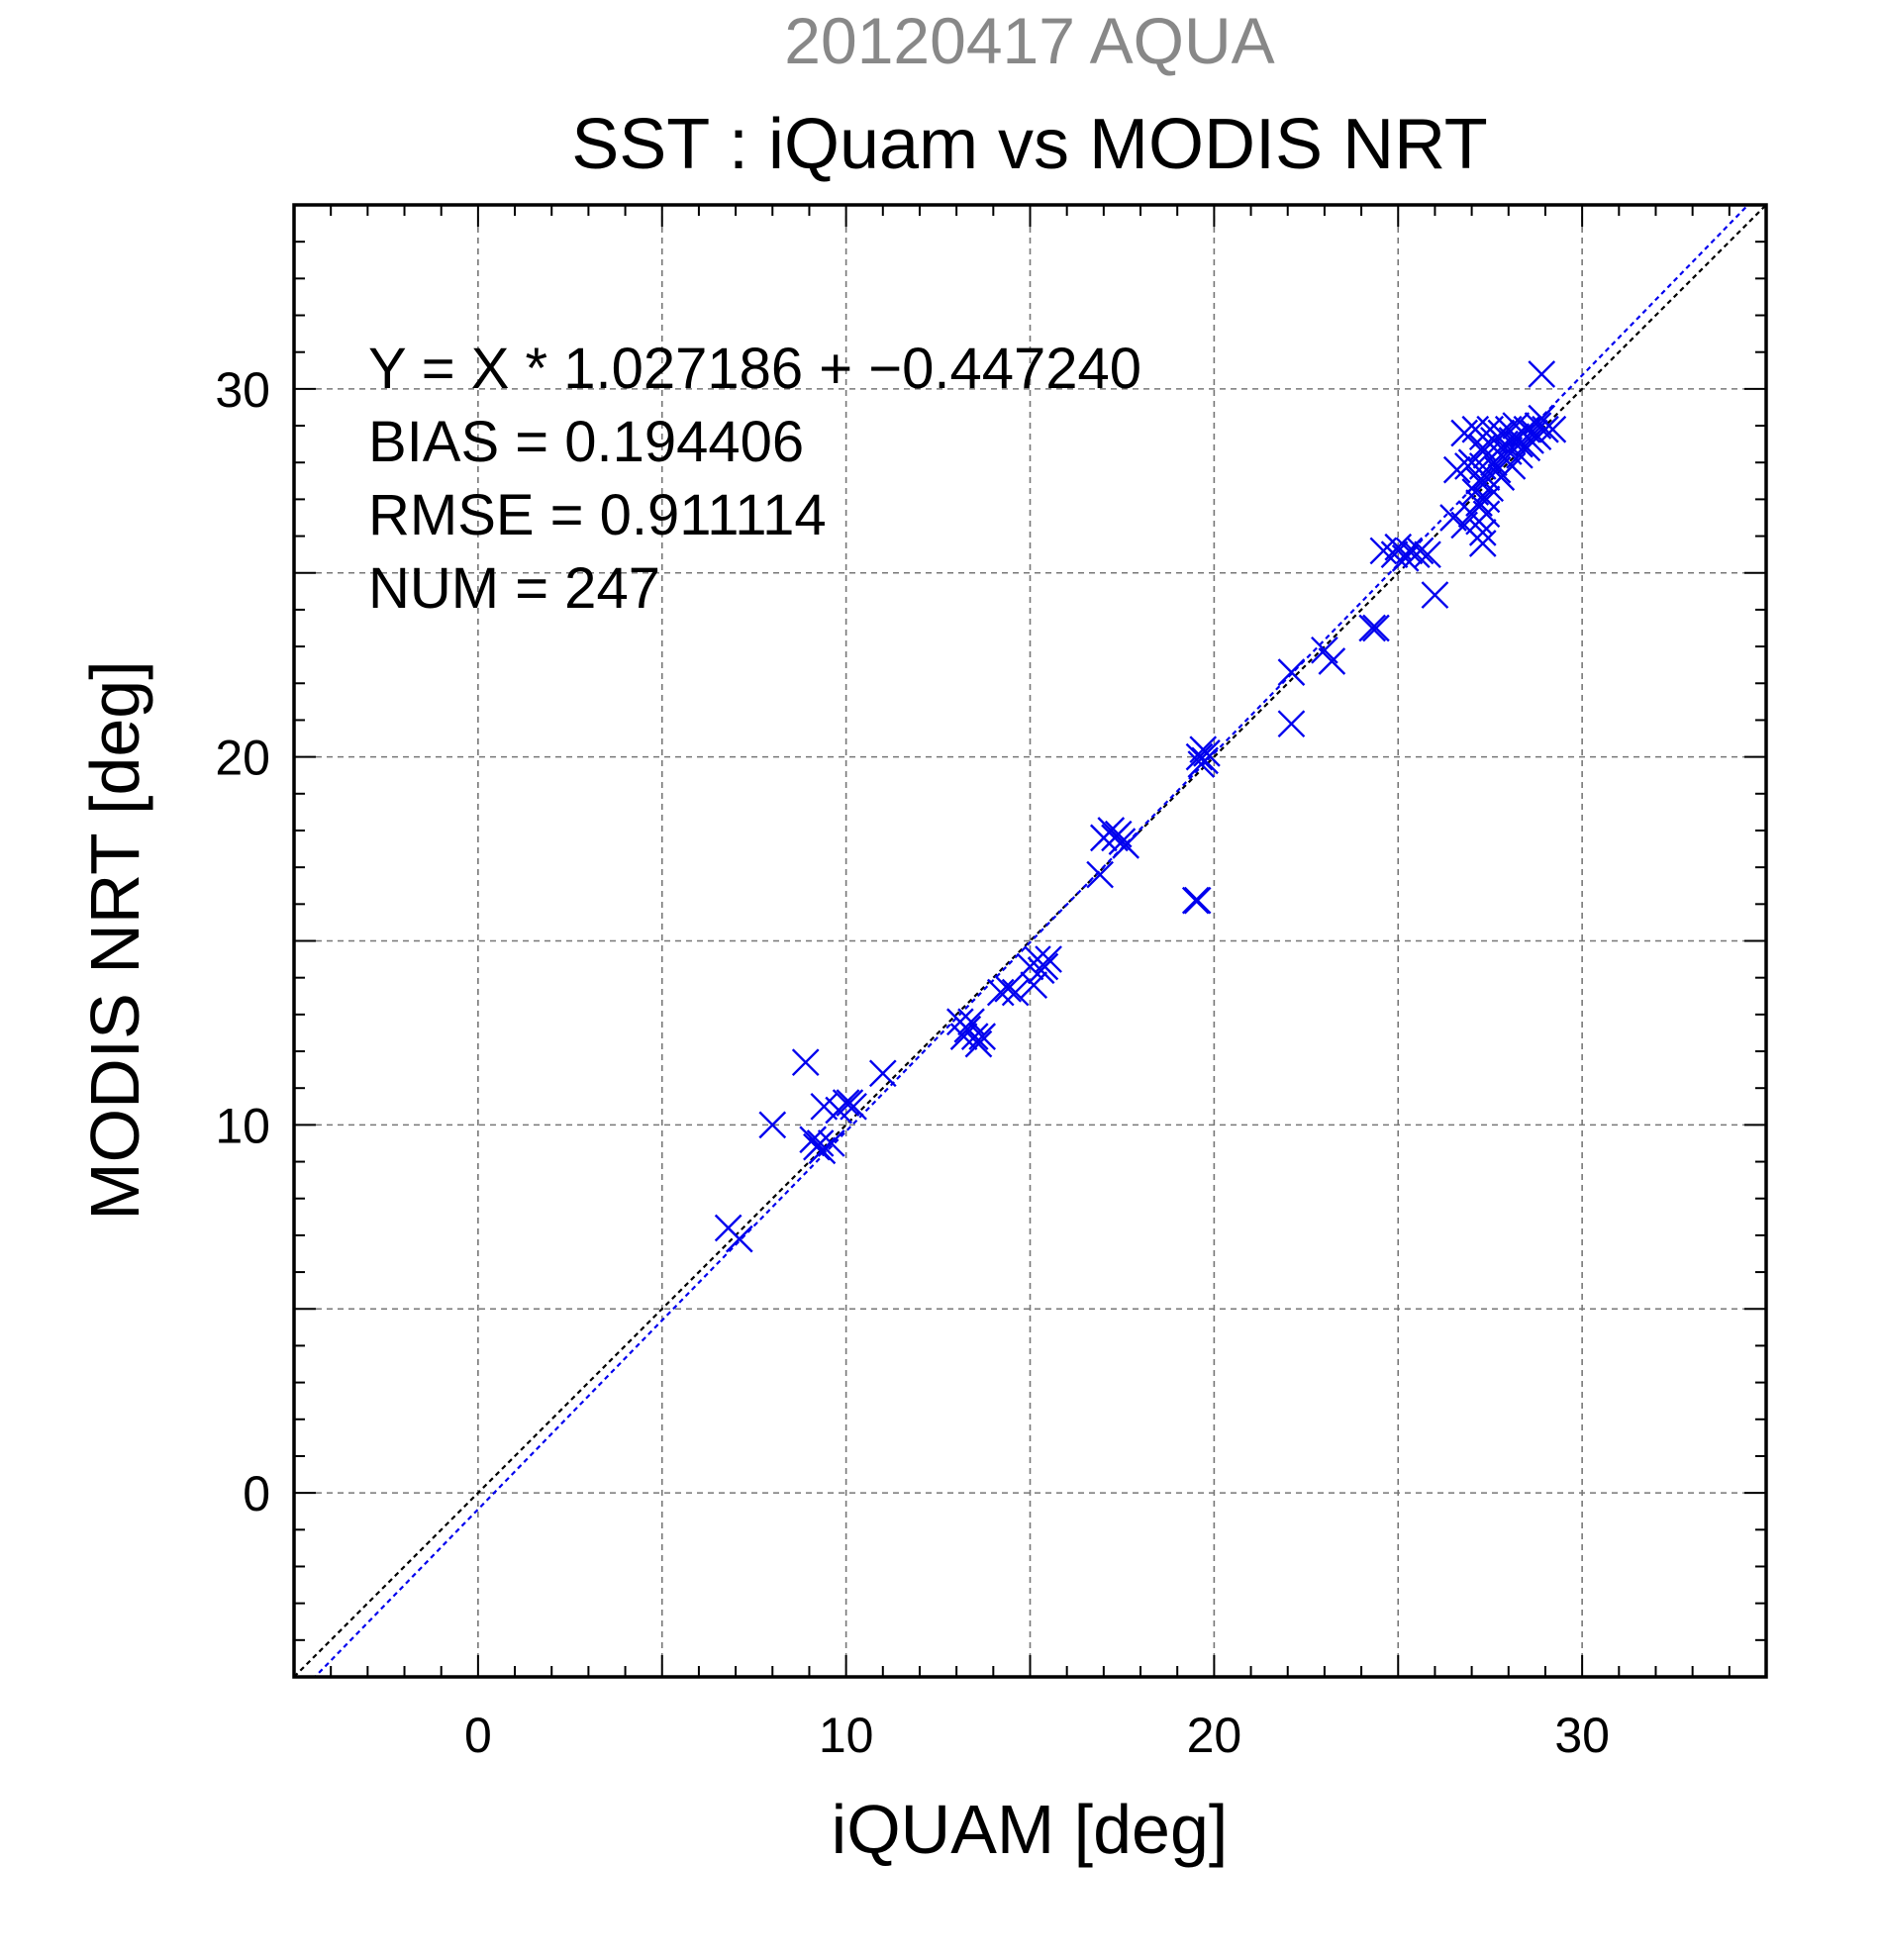  I want to click on y-tick-label: 10, so click(243, 1125).